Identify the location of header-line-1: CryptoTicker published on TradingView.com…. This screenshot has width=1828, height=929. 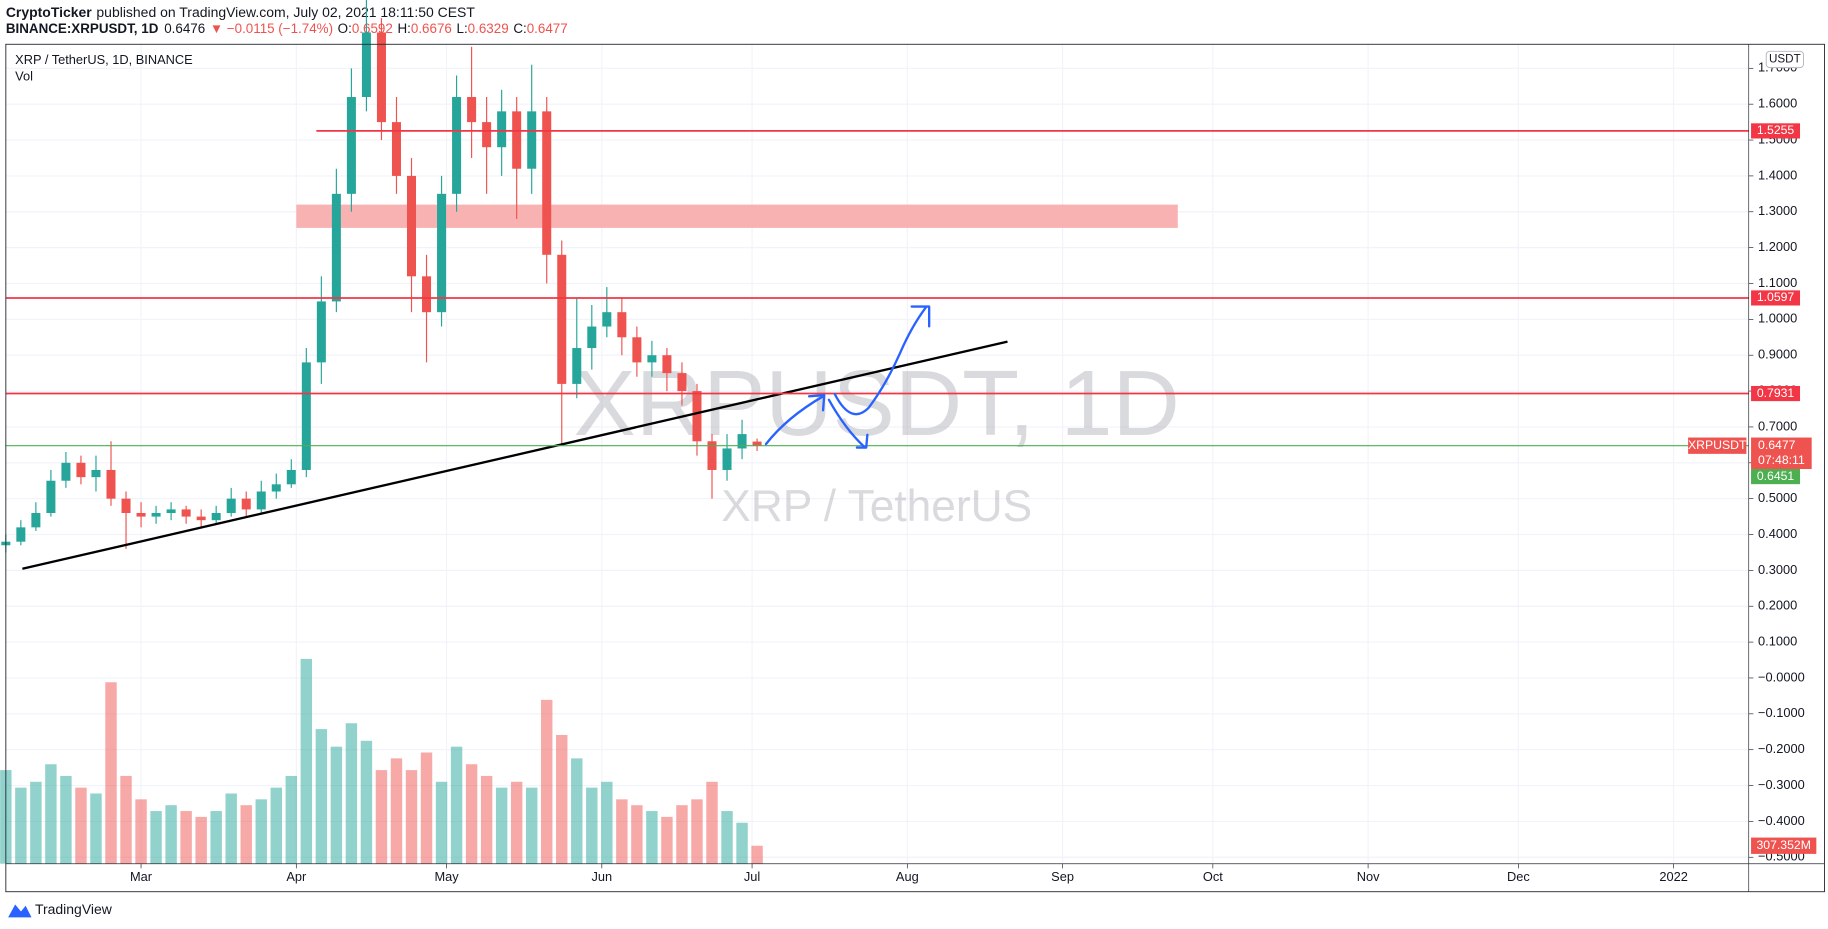
(241, 12).